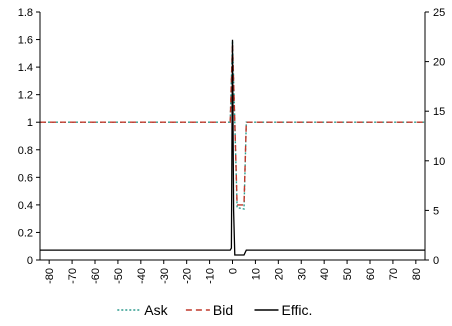 The image size is (452, 326). What do you see at coordinates (25, 151) in the screenshot?
I see `y-left-tick-label: 0.8` at bounding box center [25, 151].